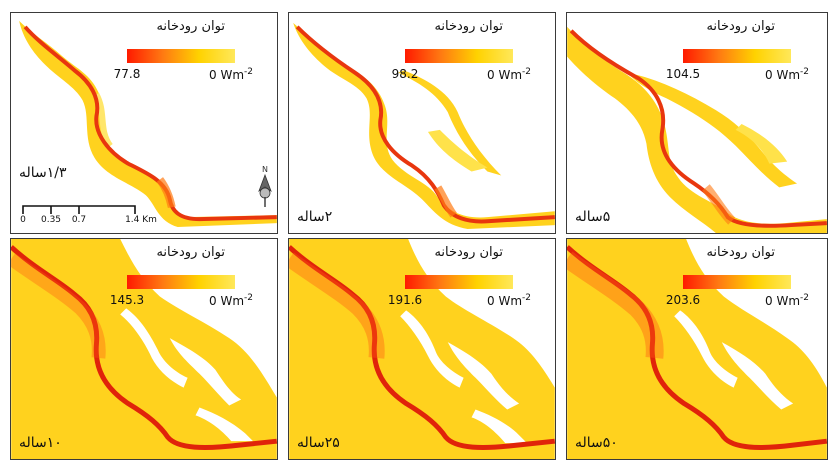 This screenshot has width=828, height=460. Describe the element at coordinates (43, 173) in the screenshot. I see `return-period-label: ۱/۳ساله` at that location.